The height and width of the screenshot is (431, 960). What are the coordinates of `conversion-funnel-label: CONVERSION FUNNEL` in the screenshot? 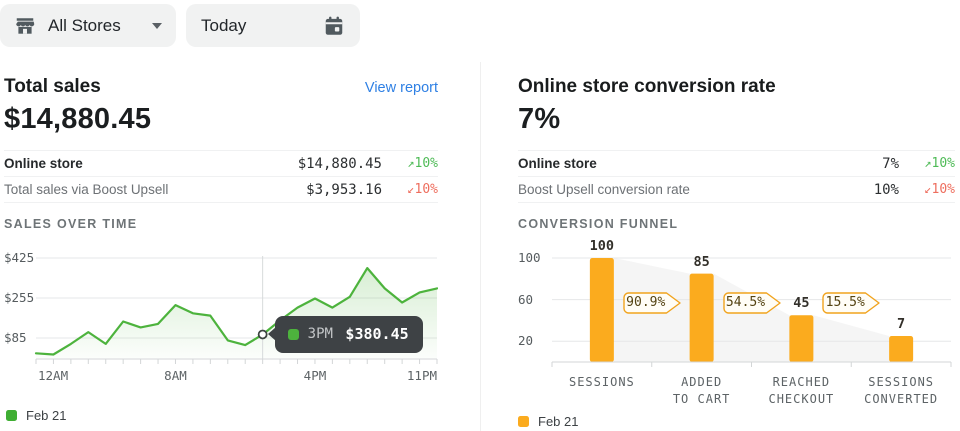 It's located at (598, 224).